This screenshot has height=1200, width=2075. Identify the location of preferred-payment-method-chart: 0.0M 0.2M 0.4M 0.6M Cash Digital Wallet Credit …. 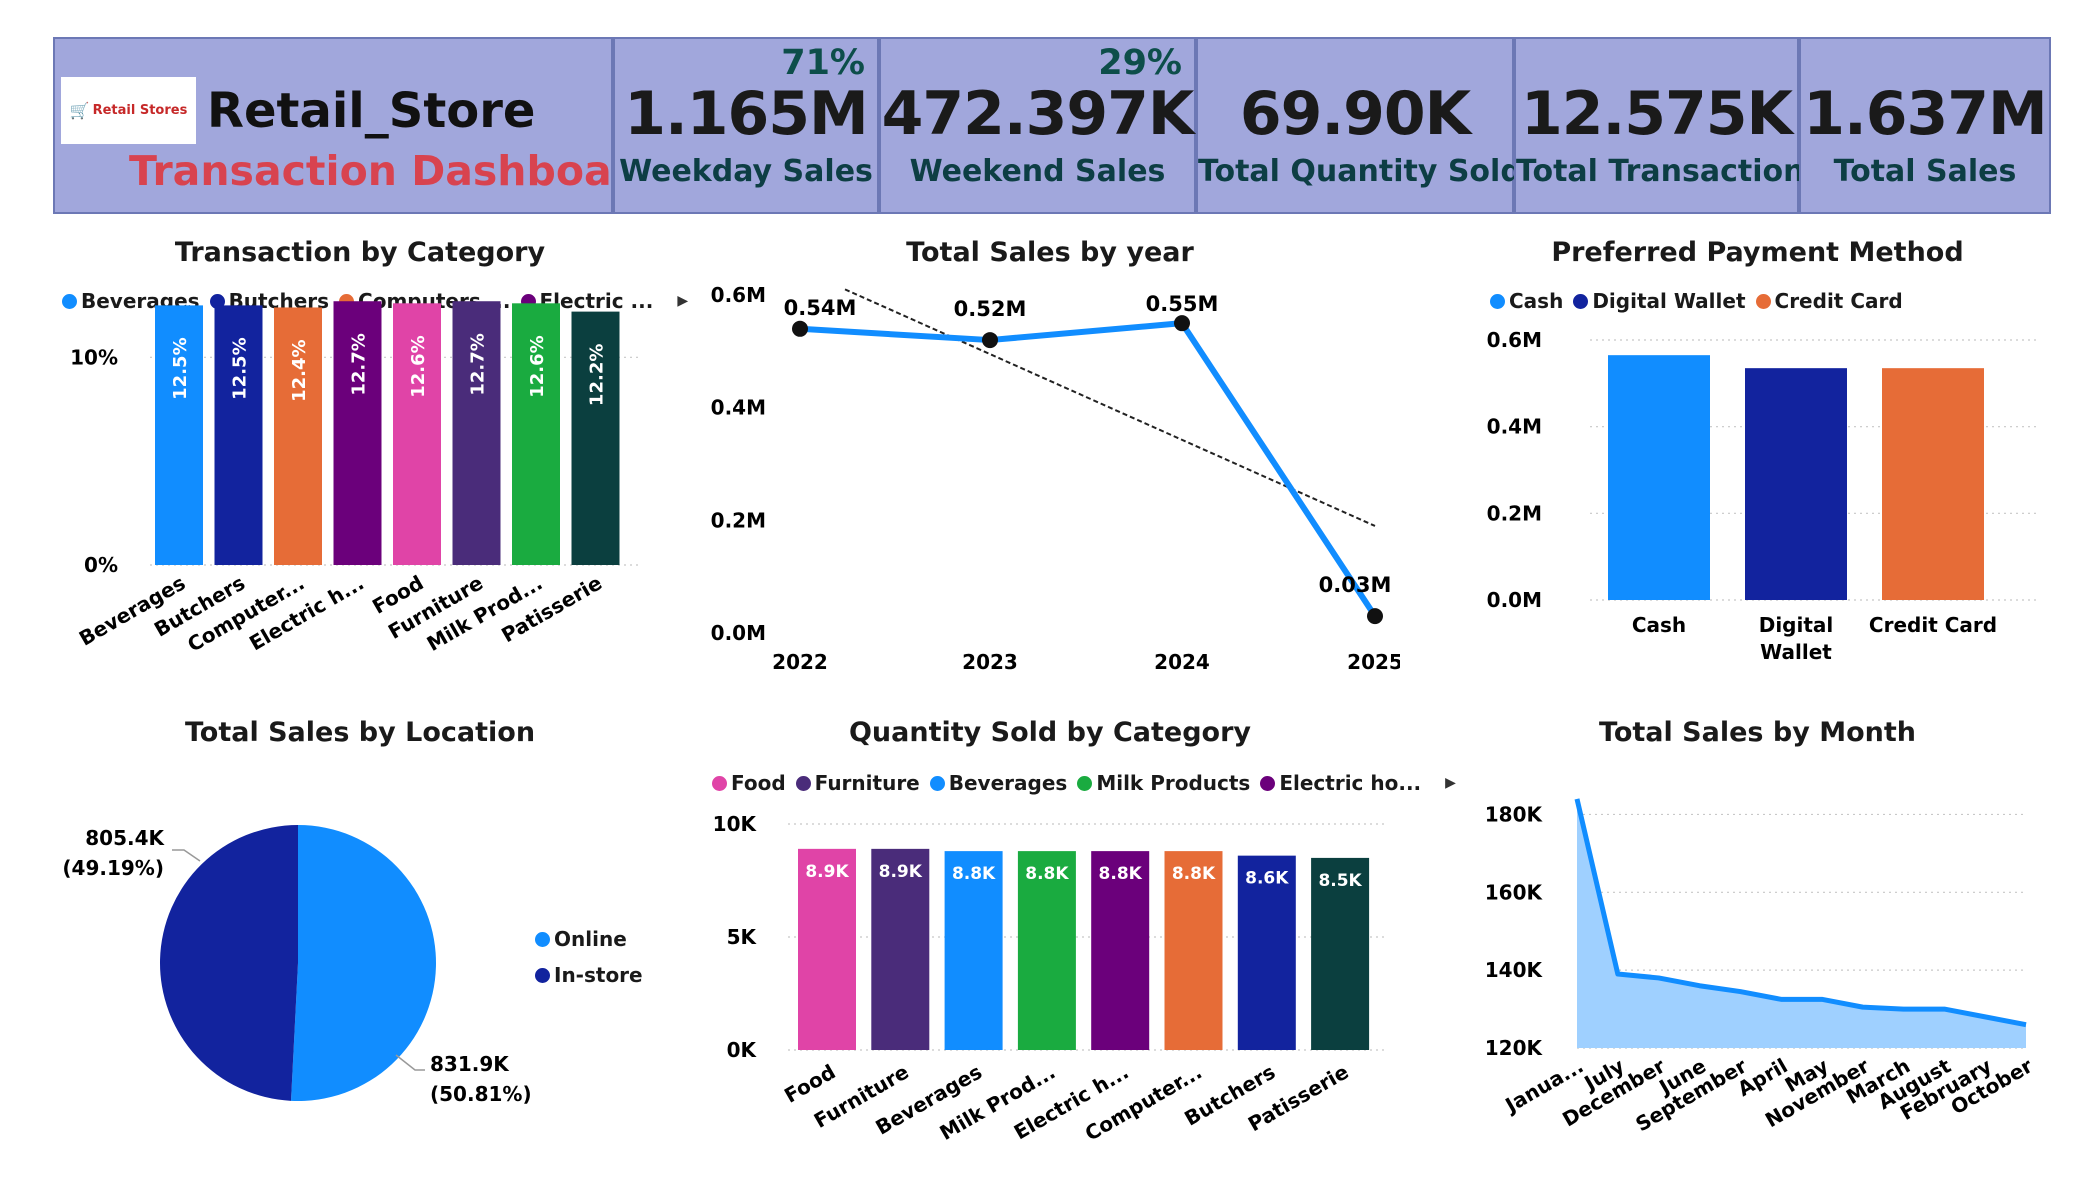
(1763, 496).